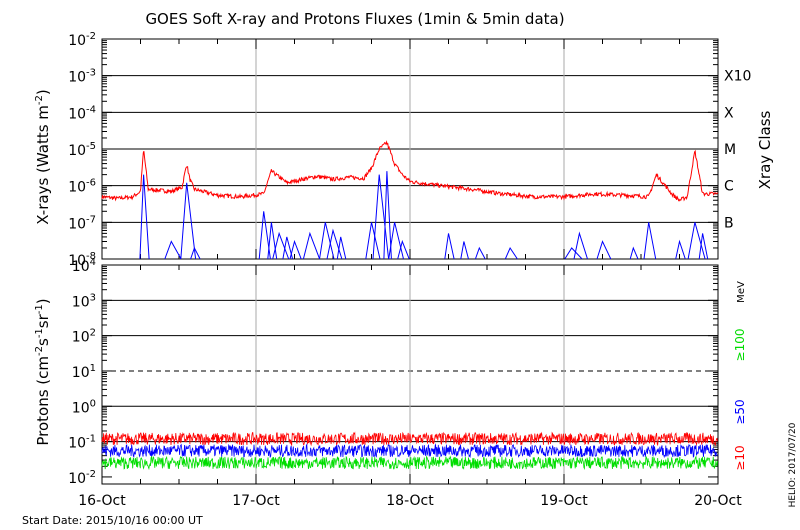 This screenshot has width=800, height=530. Describe the element at coordinates (793, 464) in the screenshot. I see `credit-label: HELIO: 2017/07/20` at that location.